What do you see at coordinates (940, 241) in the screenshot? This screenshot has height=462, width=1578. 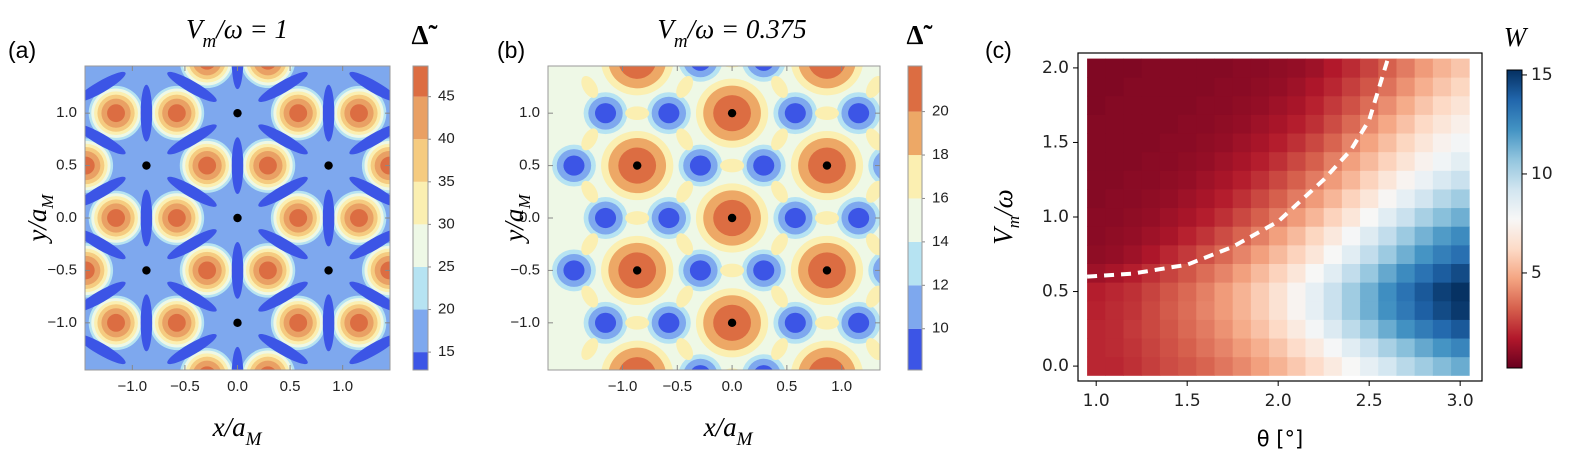 I see `colorbar-tick-label: 14` at bounding box center [940, 241].